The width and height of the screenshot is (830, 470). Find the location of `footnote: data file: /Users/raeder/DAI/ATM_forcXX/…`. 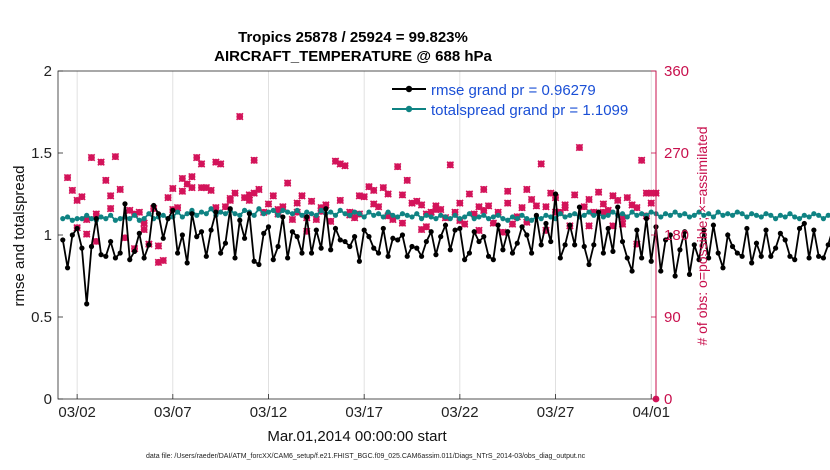

footnote: data file: /Users/raeder/DAI/ATM_forcXX/… is located at coordinates (366, 456).